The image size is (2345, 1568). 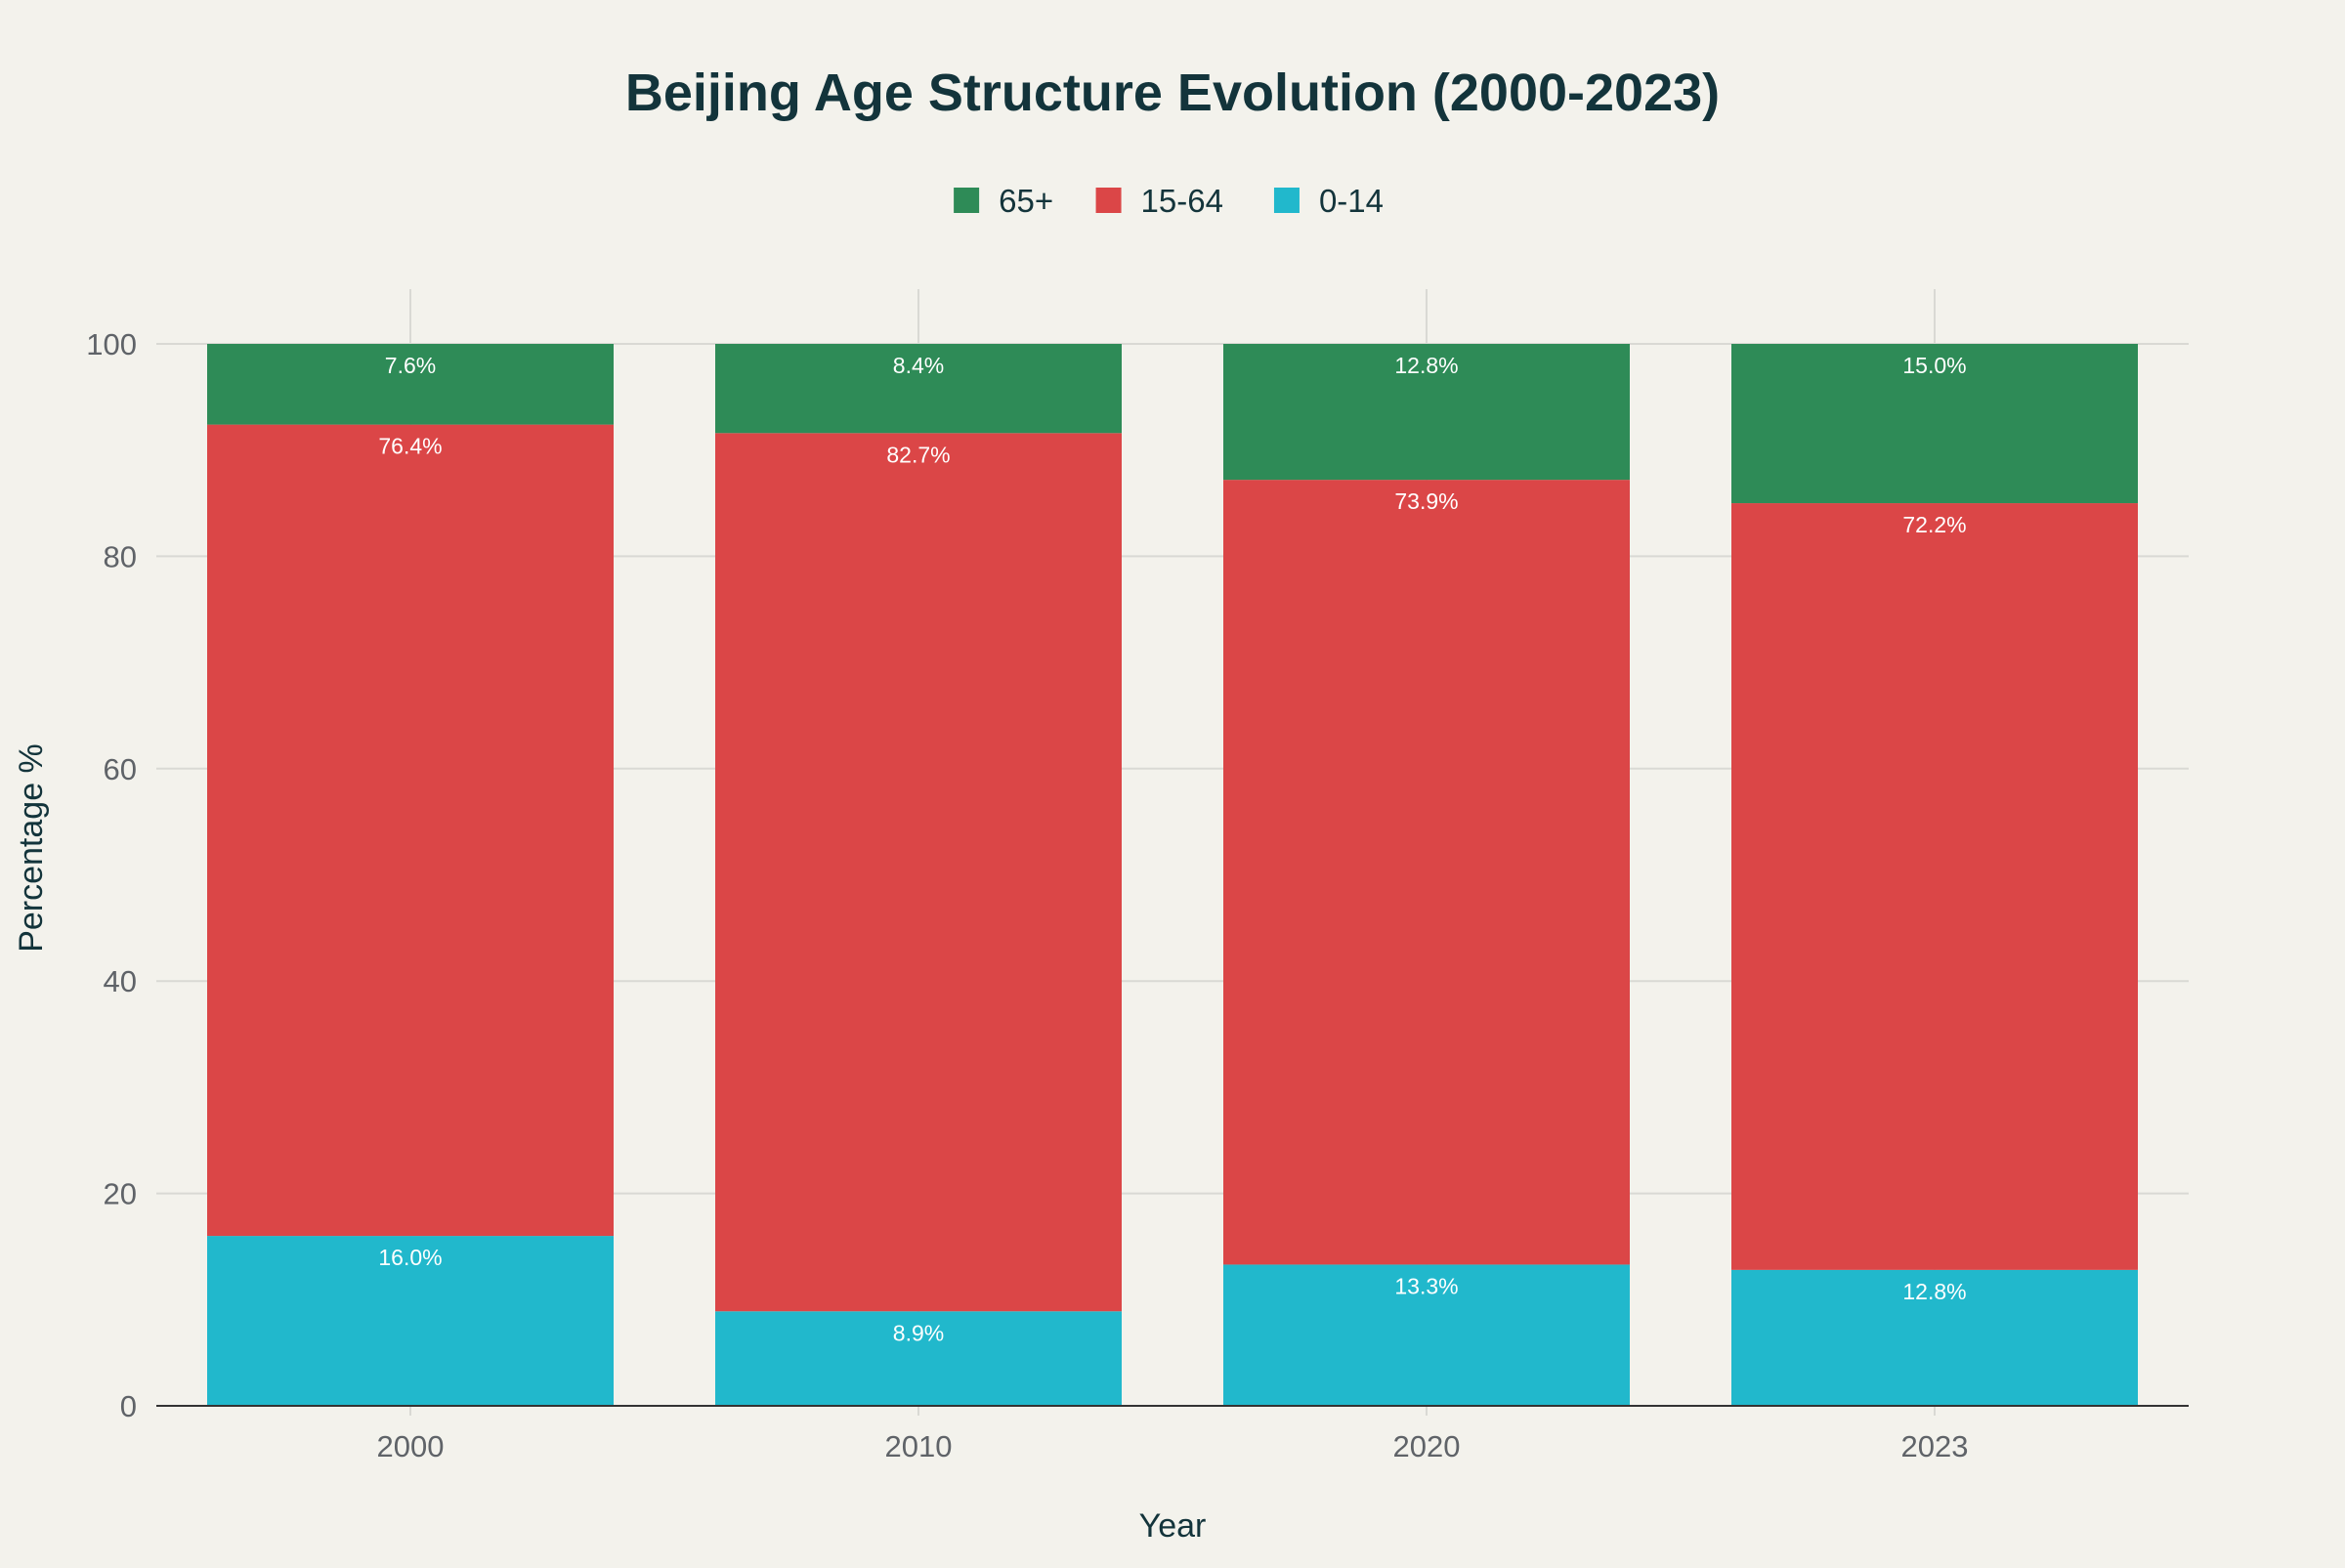 I want to click on legend-label: 0-14, so click(x=1351, y=201).